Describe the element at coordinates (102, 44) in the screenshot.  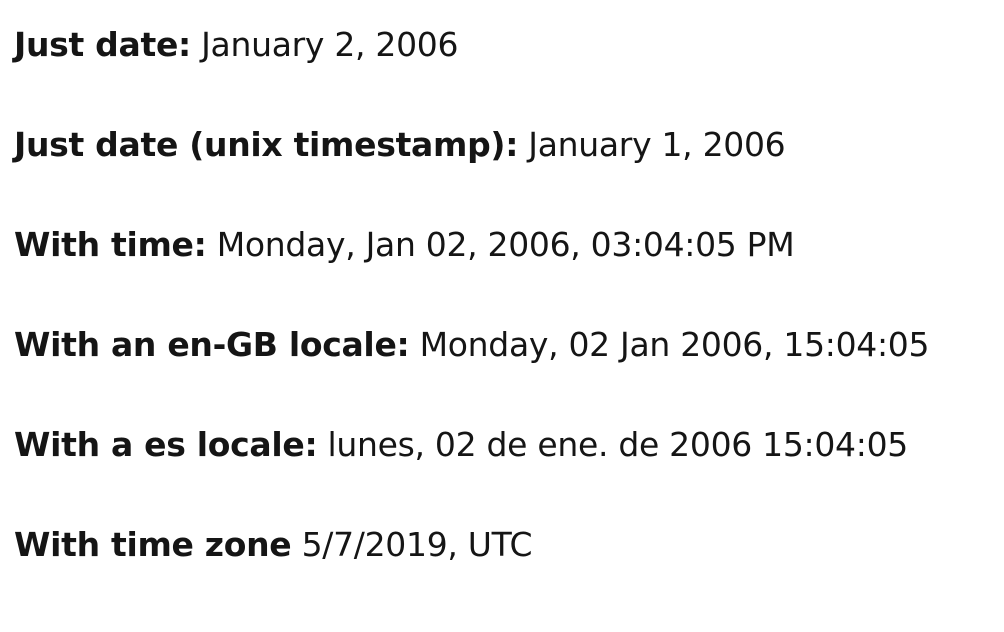
I see `row-label: Just date:` at that location.